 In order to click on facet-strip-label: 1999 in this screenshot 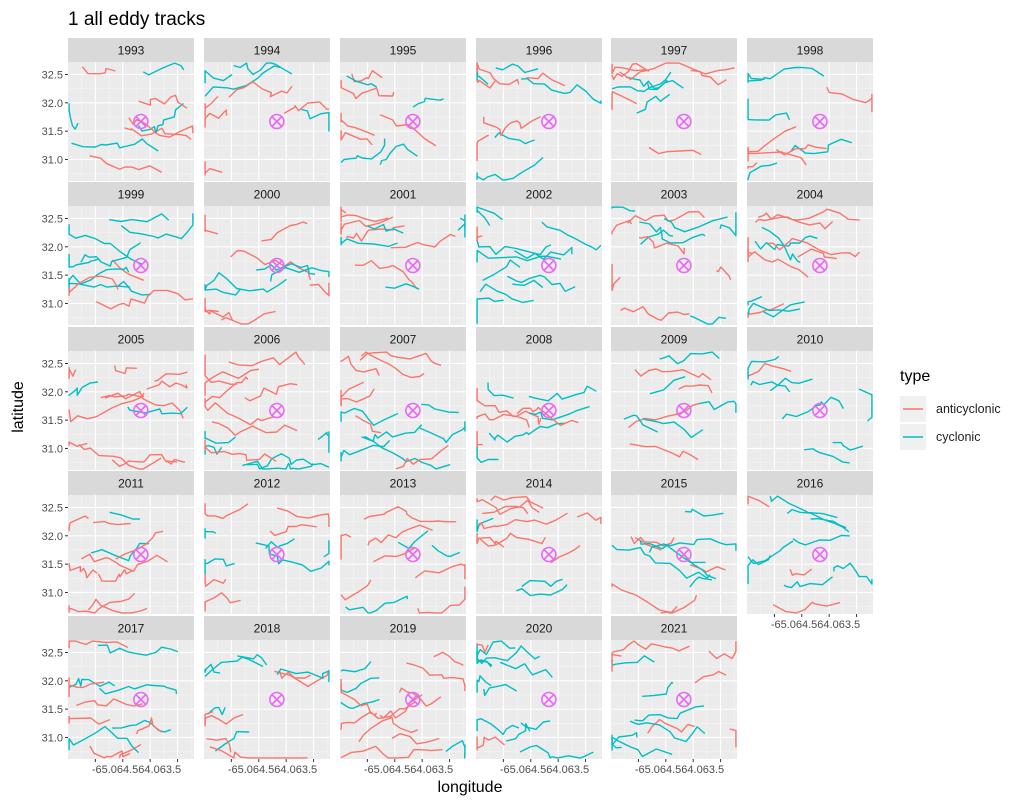, I will do `click(131, 195)`.